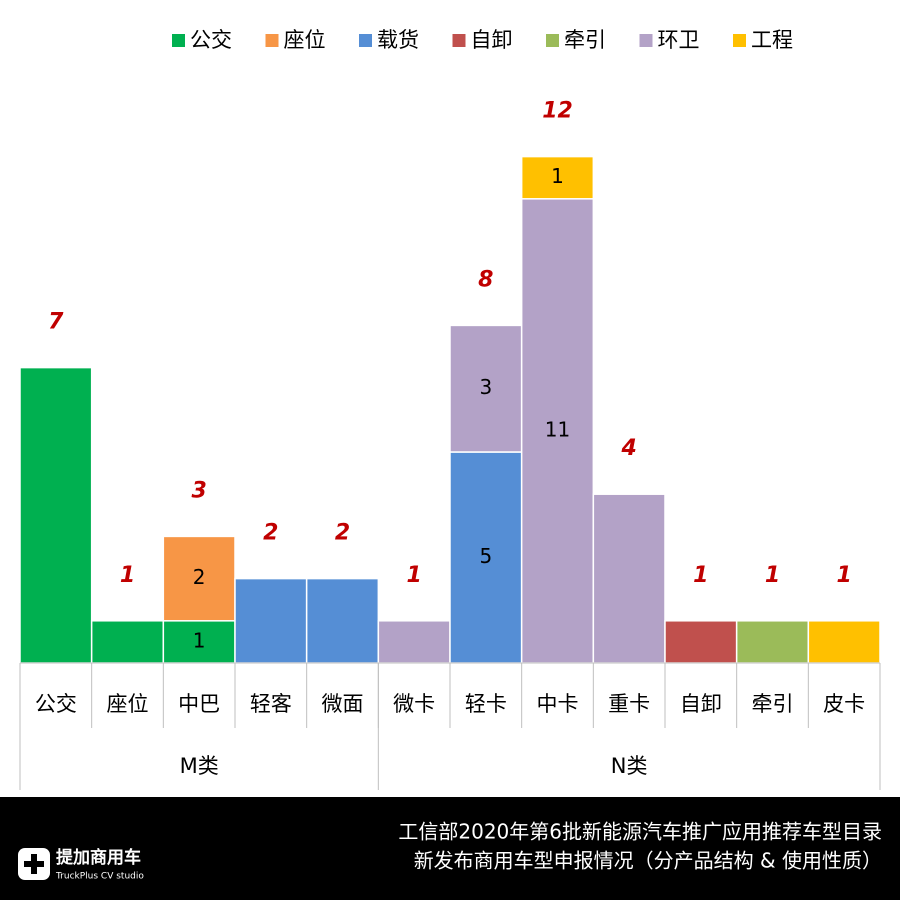 Image resolution: width=900 pixels, height=900 pixels. What do you see at coordinates (558, 704) in the screenshot?
I see `x-tick-label: 中卡` at bounding box center [558, 704].